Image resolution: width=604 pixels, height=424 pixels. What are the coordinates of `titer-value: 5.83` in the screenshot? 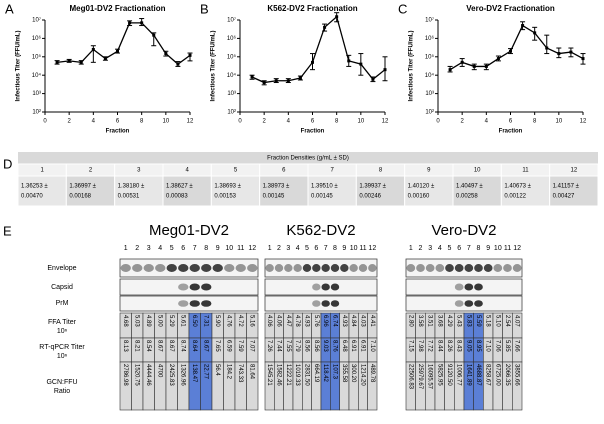 It's located at (468, 321).